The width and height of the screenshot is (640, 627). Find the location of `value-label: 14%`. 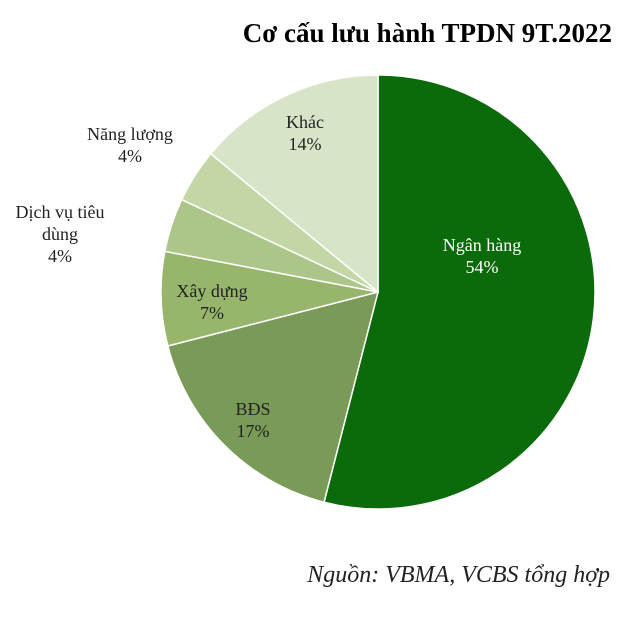

value-label: 14% is located at coordinates (305, 144).